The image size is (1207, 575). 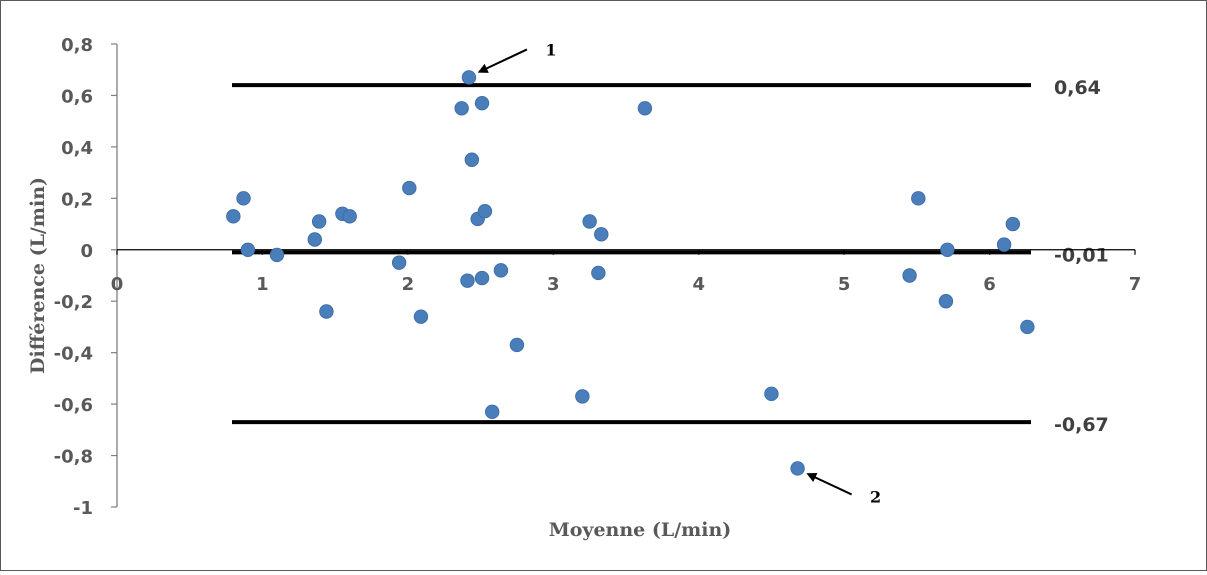 What do you see at coordinates (640, 530) in the screenshot?
I see `x-axis-title: Moyenne (L/min)` at bounding box center [640, 530].